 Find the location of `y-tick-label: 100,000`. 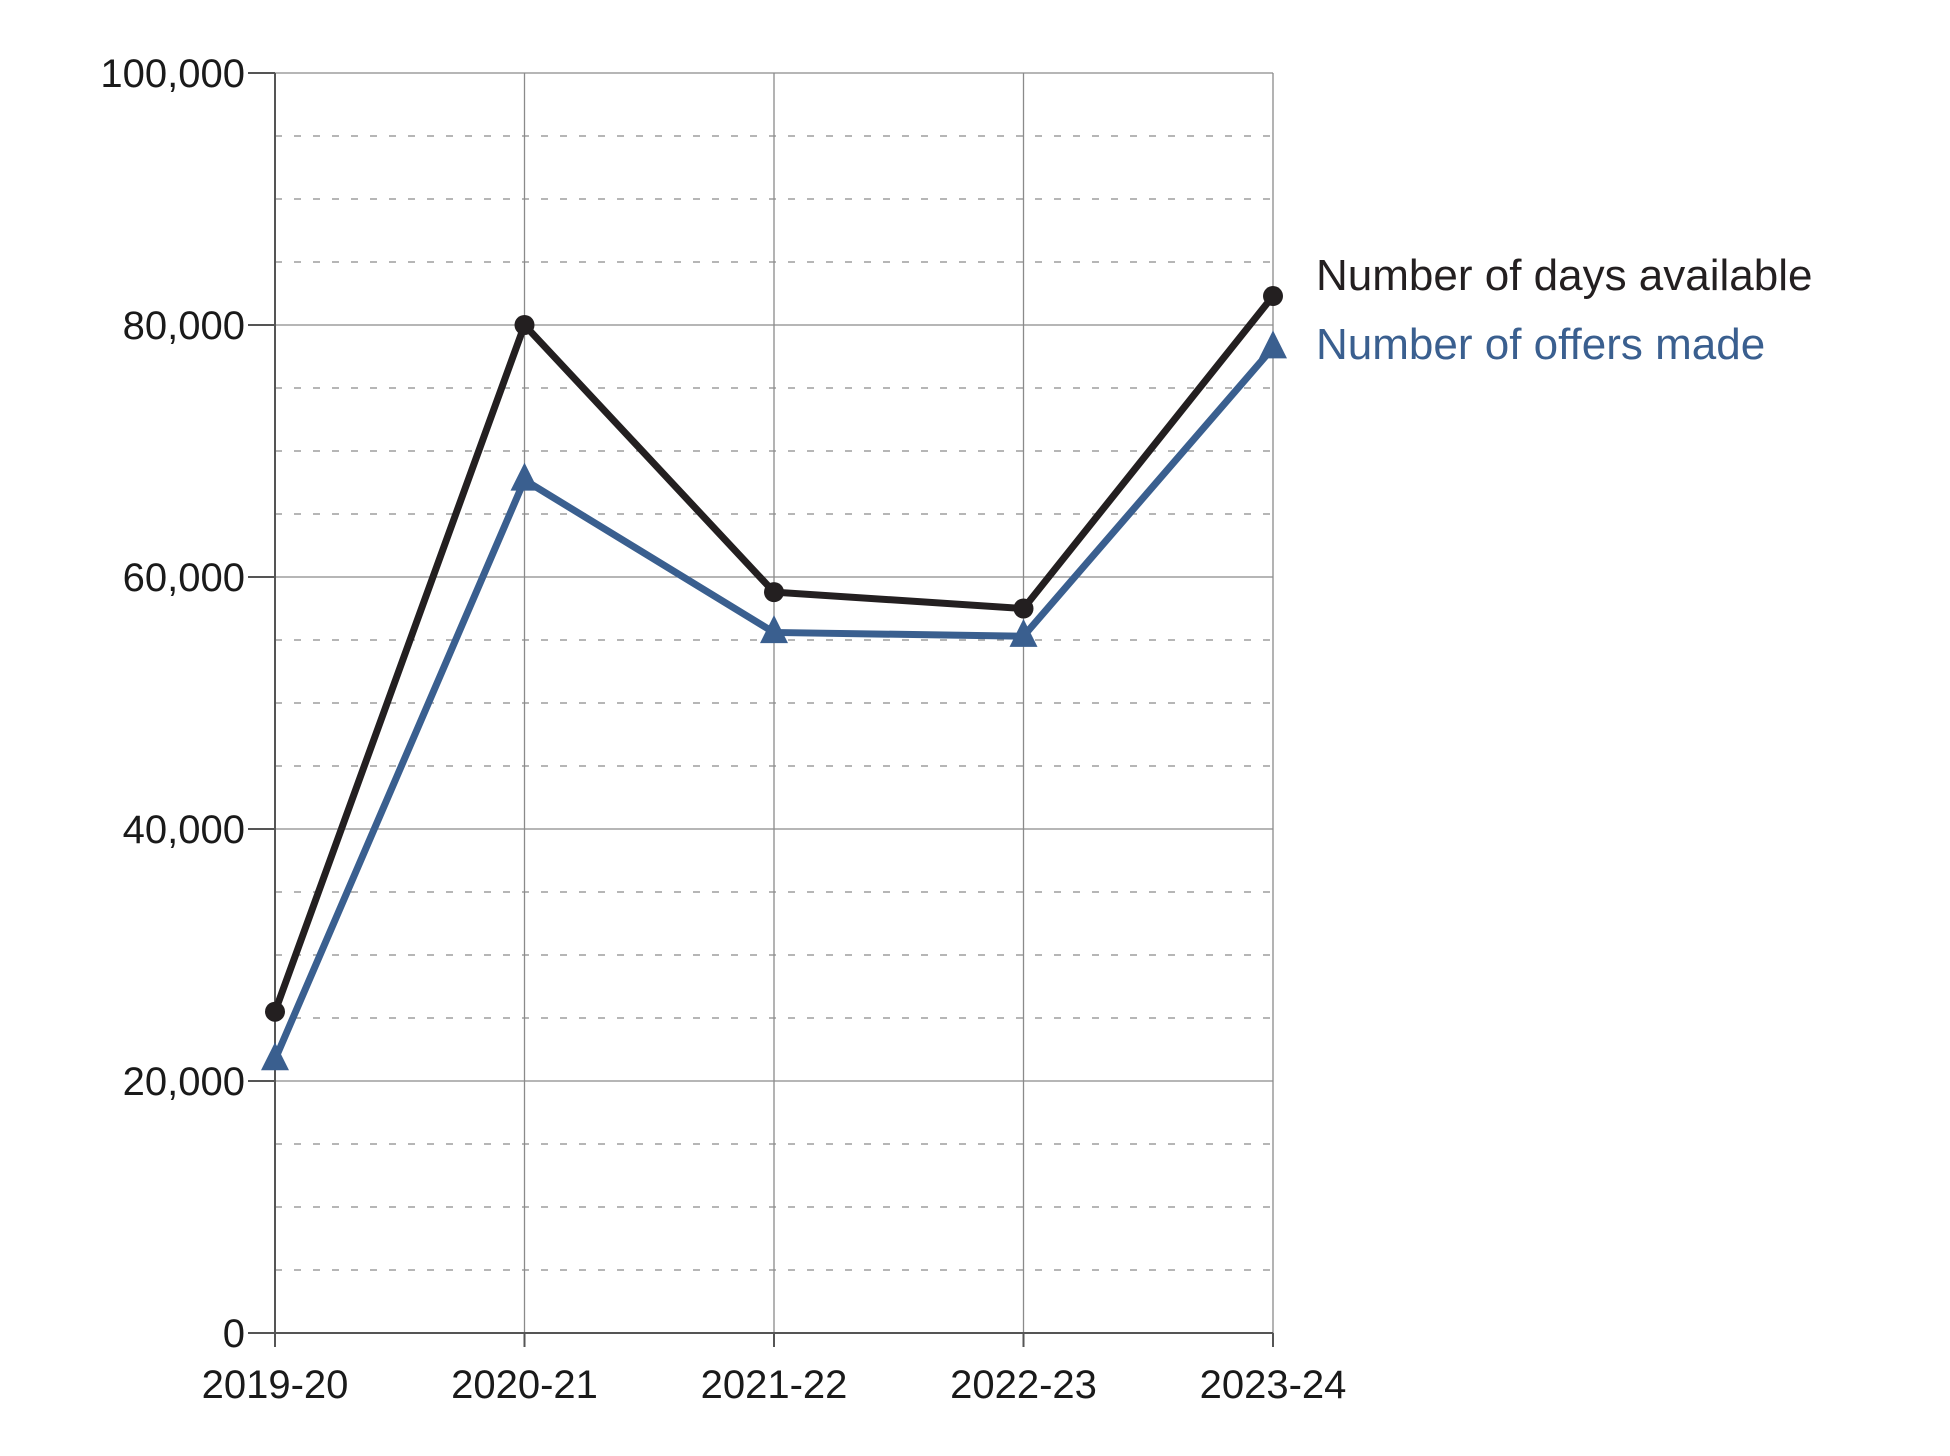

y-tick-label: 100,000 is located at coordinates (172, 74).